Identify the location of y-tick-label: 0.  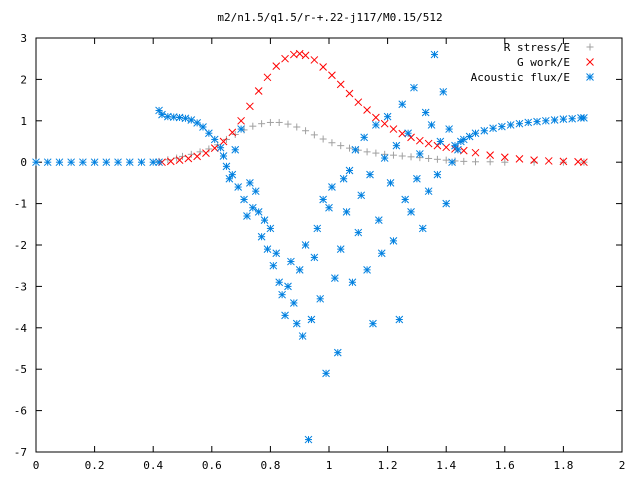
(23, 162).